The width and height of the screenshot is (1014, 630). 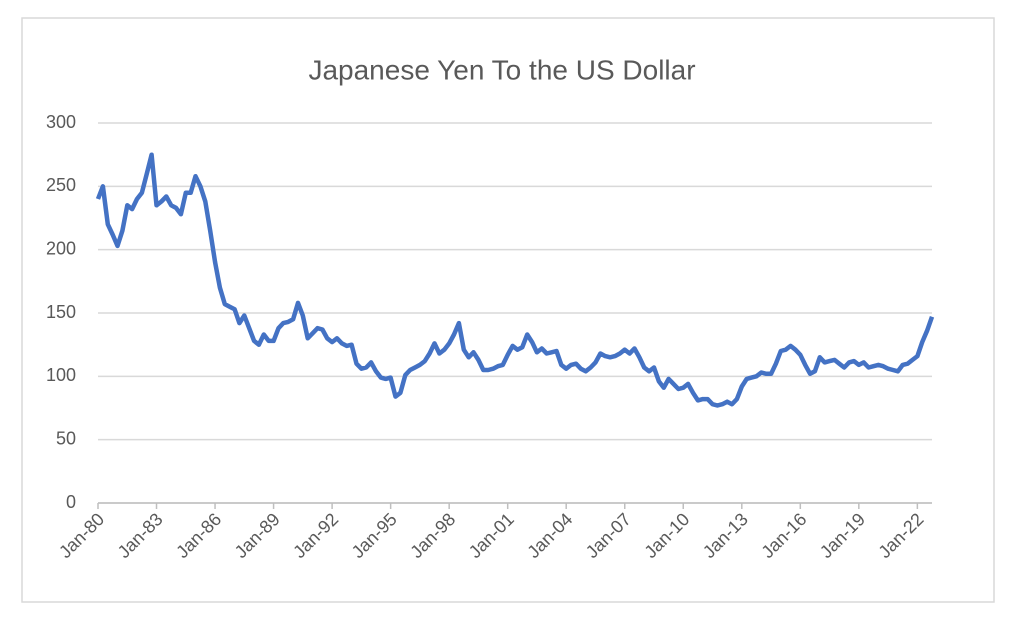 What do you see at coordinates (61, 248) in the screenshot?
I see `y-tick-label: 200` at bounding box center [61, 248].